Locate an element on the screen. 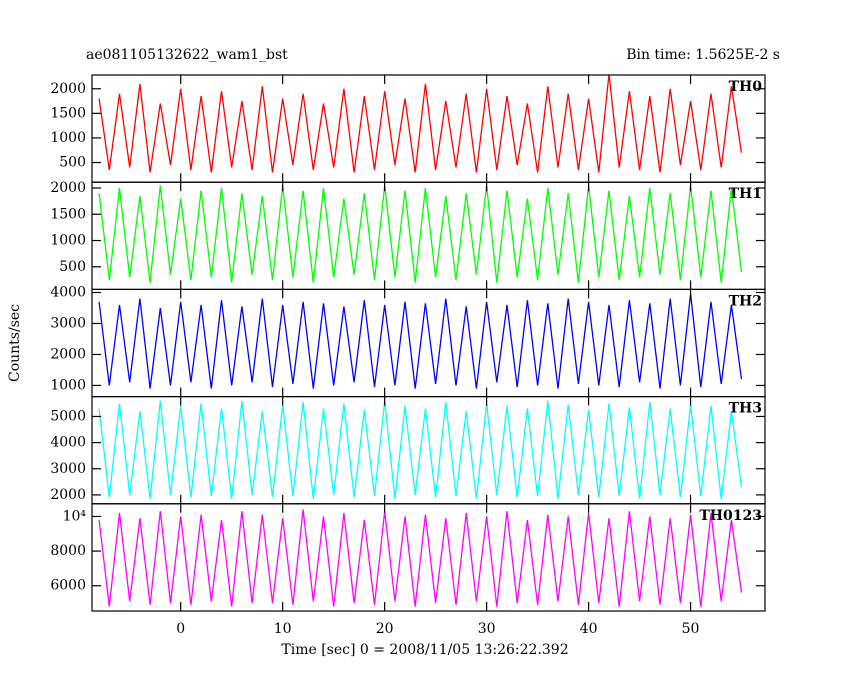  x-tick-label: 0 is located at coordinates (180, 629).